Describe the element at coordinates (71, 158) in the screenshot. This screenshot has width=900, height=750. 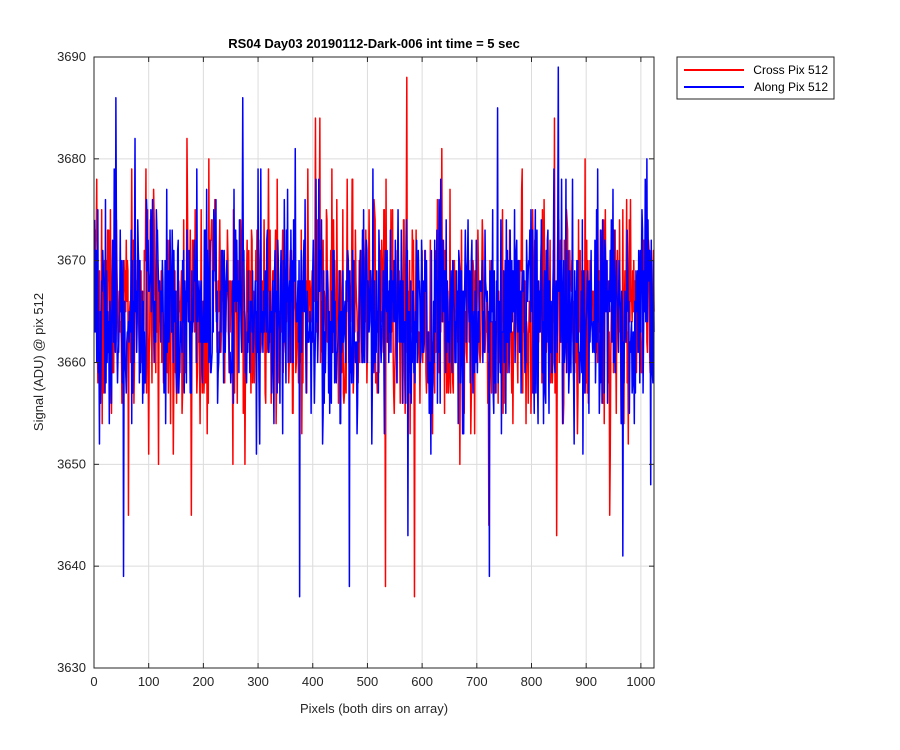
I see `y-tick-label: 3680` at that location.